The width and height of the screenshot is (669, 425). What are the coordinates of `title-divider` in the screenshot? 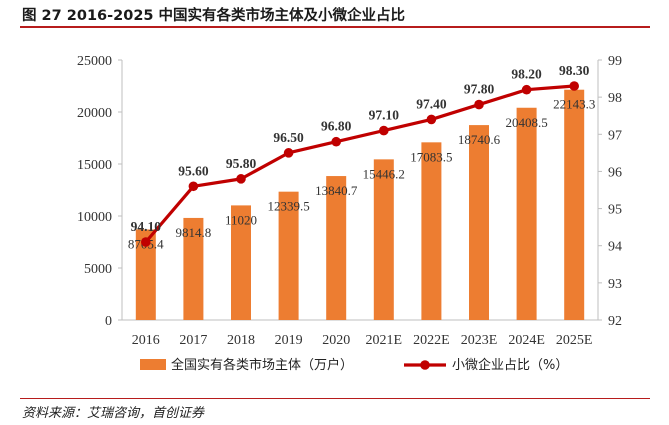 It's located at (335, 27).